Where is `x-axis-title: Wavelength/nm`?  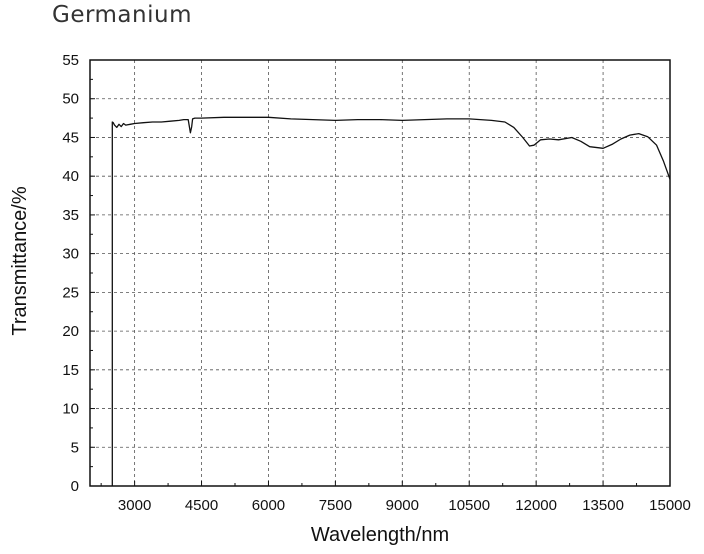 x-axis-title: Wavelength/nm is located at coordinates (380, 535).